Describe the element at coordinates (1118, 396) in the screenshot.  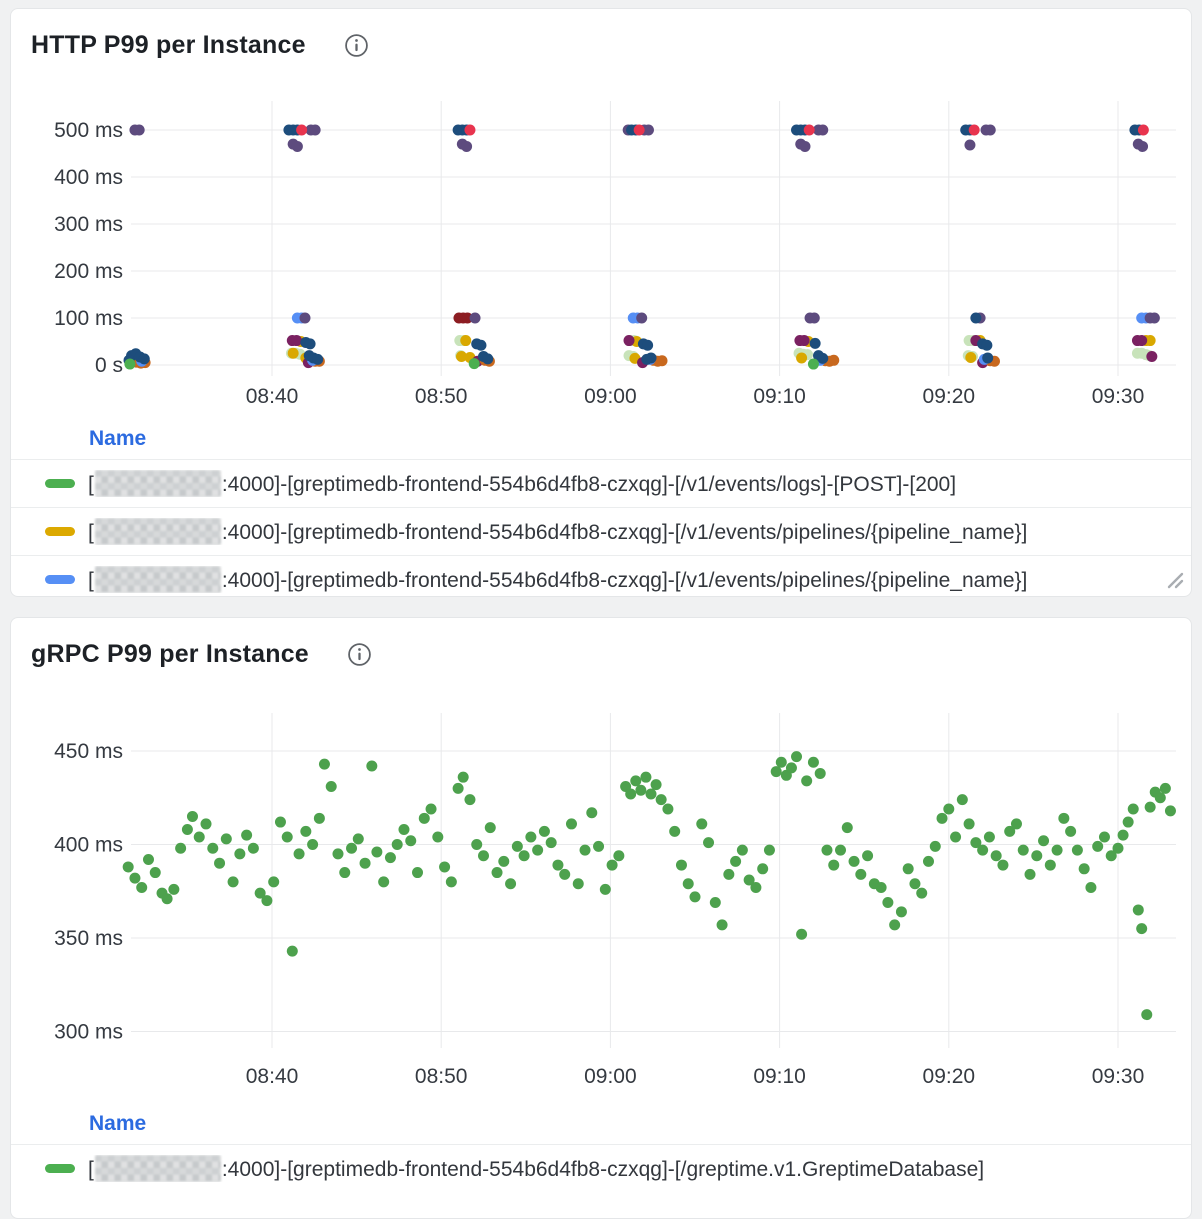
I see `x-axis-tick: 09:30` at that location.